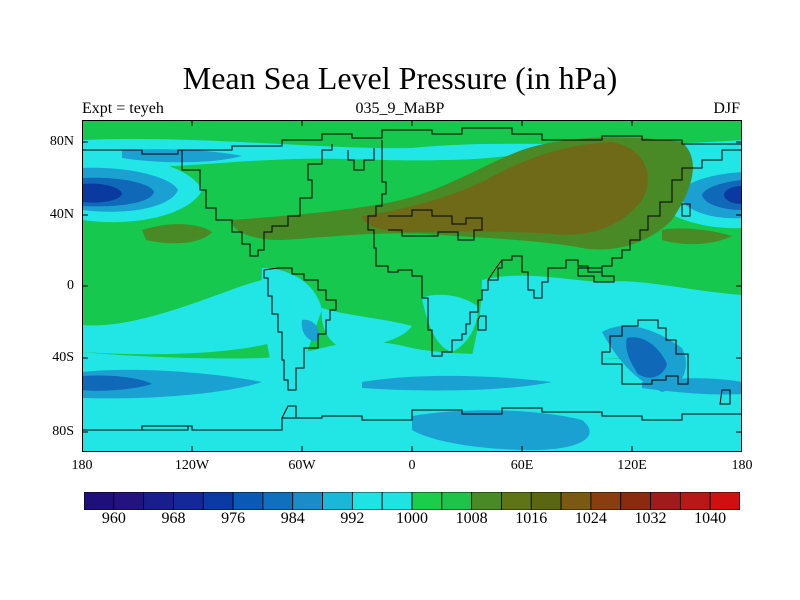  Describe the element at coordinates (400, 78) in the screenshot. I see `chart-title: Mean Sea Level Pressure (in hPa)` at that location.